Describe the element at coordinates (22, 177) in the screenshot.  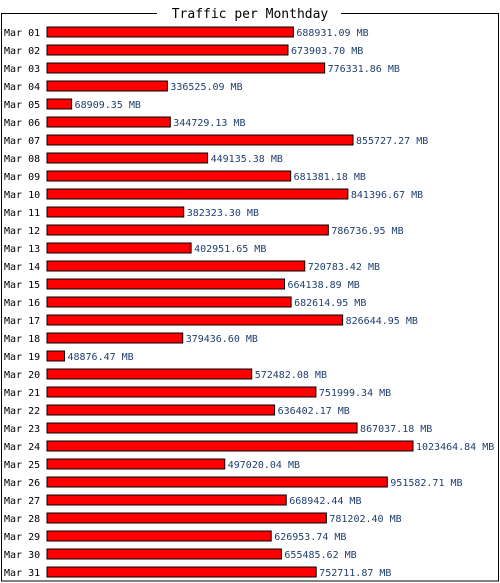
I see `day-label: Mar 09` at that location.